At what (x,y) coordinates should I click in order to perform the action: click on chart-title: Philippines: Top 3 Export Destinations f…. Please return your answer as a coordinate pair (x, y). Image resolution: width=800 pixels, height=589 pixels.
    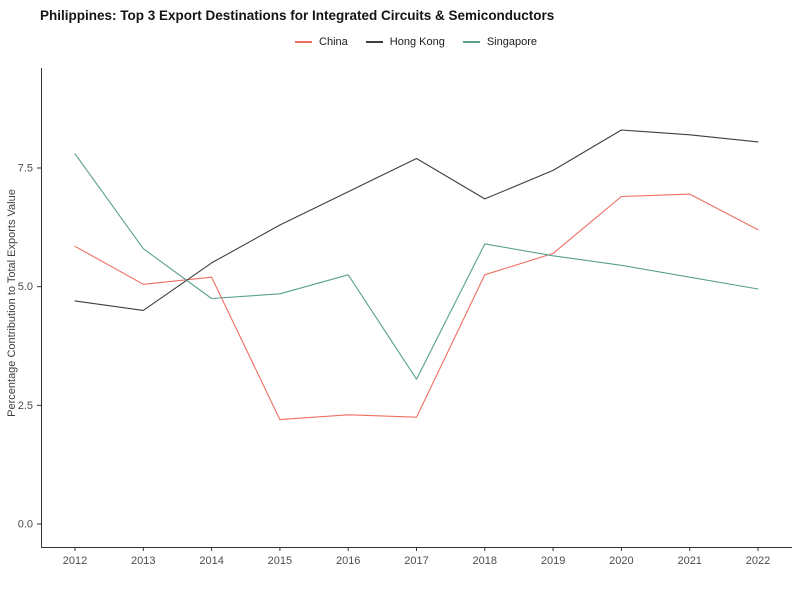
    Looking at the image, I should click on (297, 15).